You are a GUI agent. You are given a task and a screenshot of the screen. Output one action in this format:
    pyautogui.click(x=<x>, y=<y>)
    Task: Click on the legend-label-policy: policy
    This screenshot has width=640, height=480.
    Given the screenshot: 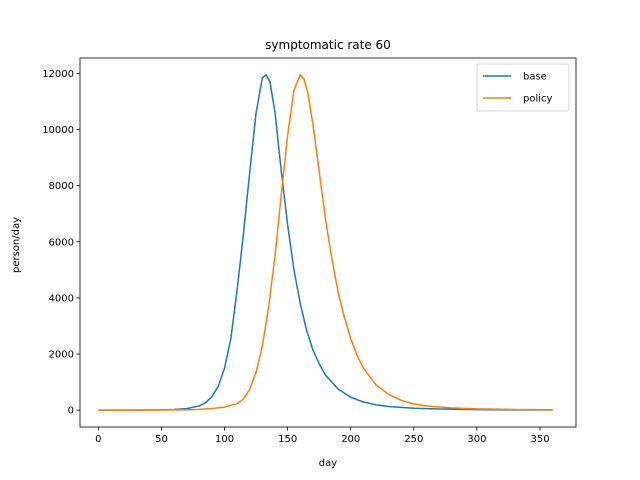 What is the action you would take?
    pyautogui.click(x=538, y=99)
    